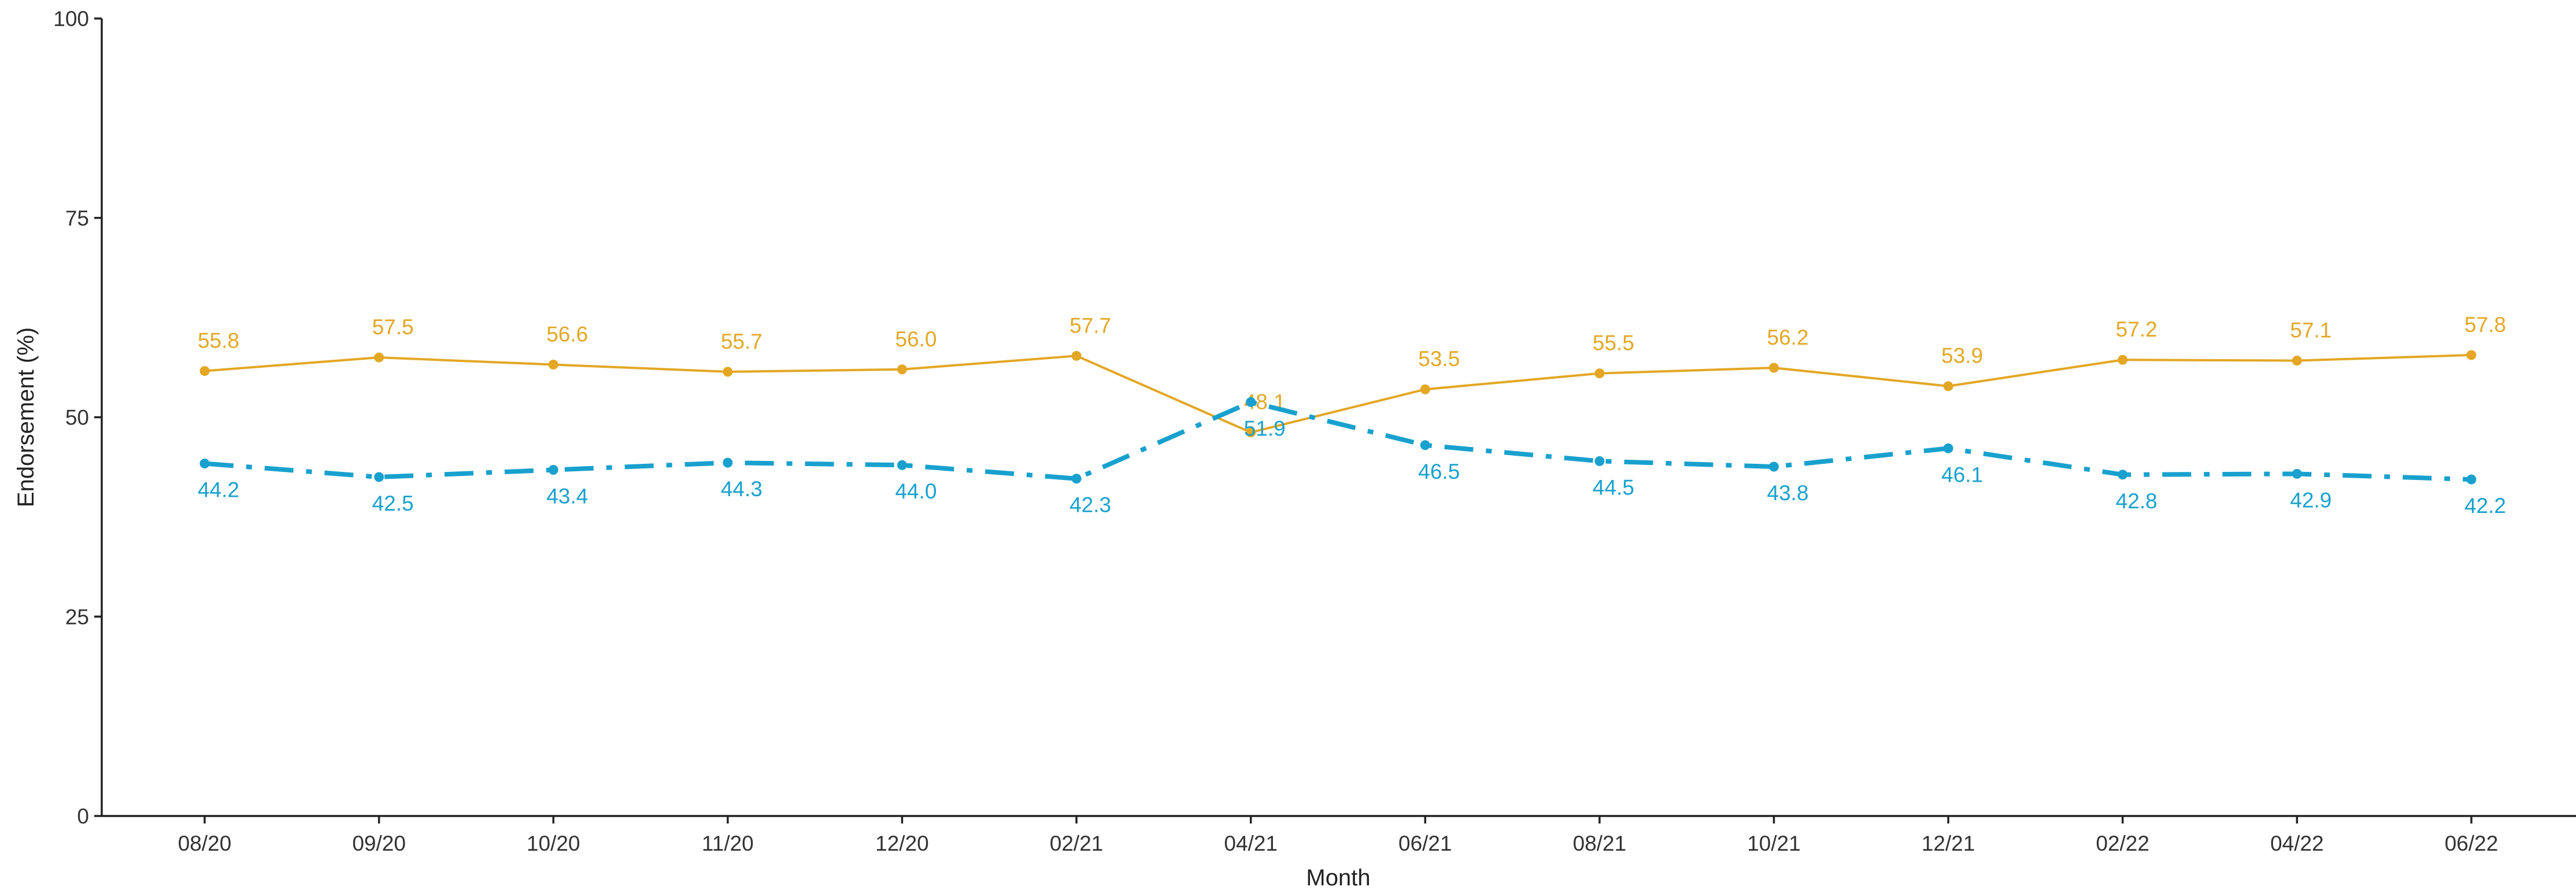 This screenshot has width=2576, height=890. Describe the element at coordinates (742, 489) in the screenshot. I see `data-label: 44.3` at that location.